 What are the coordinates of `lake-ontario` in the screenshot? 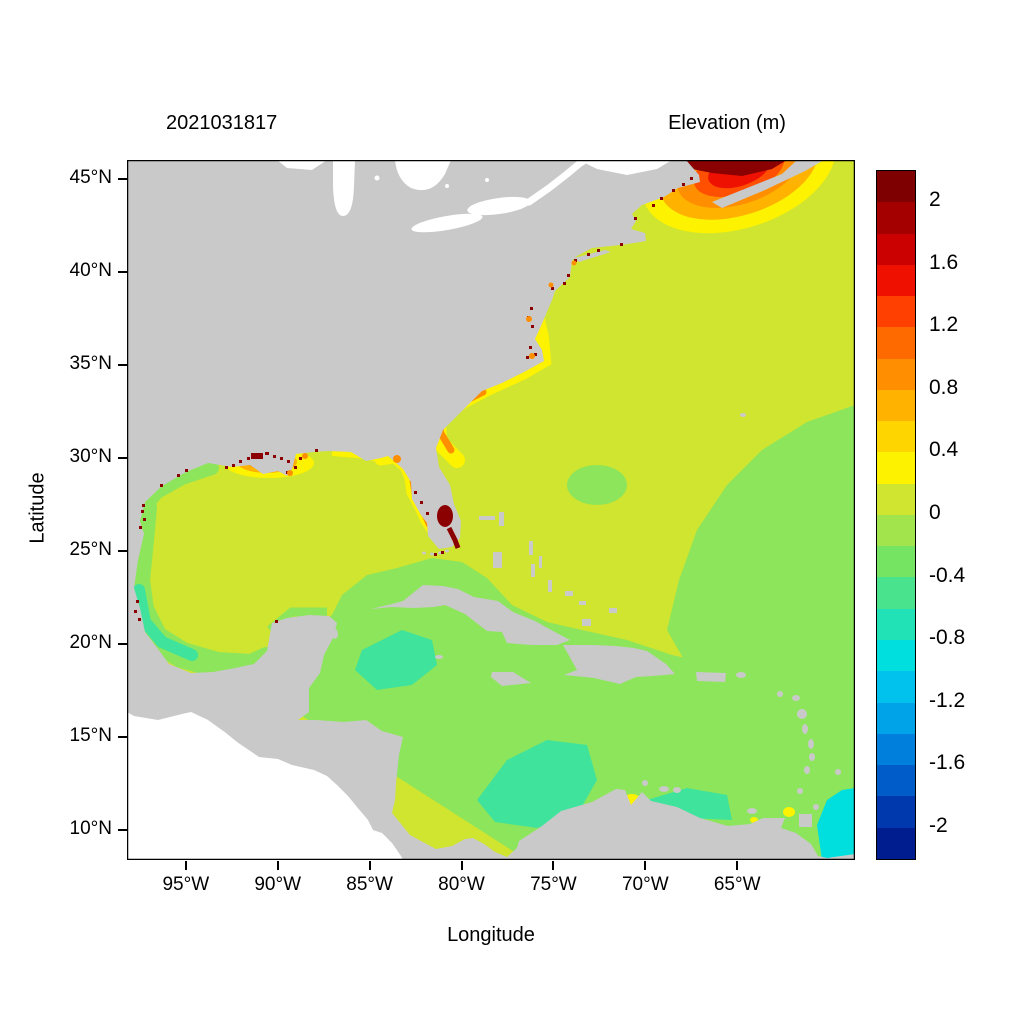 It's located at (499, 206).